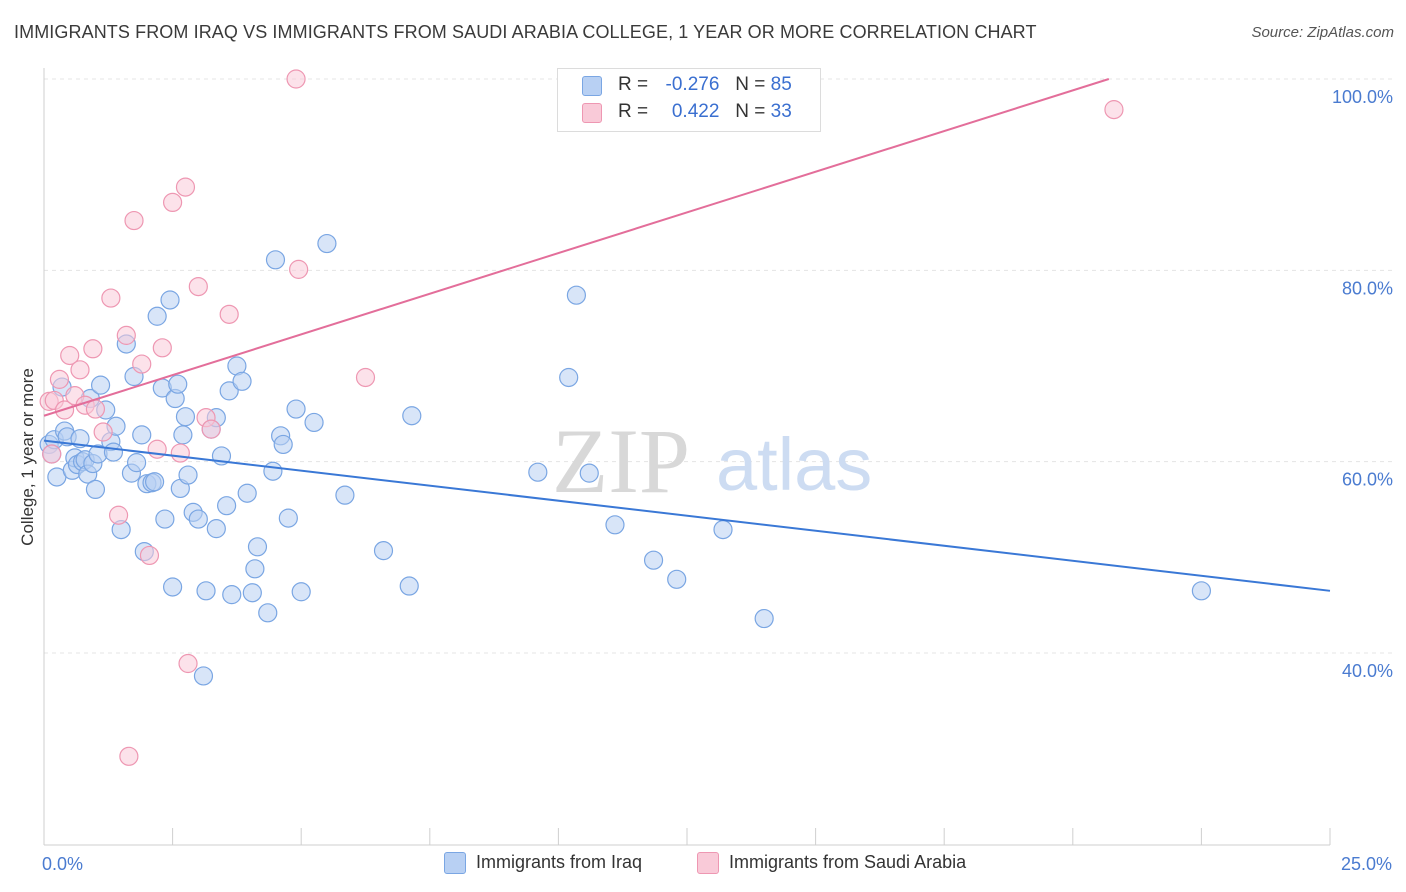  What do you see at coordinates (848, 862) in the screenshot?
I see `bottom-legend-label-saudi: Immigrants from Saudi Arabia` at bounding box center [848, 862].